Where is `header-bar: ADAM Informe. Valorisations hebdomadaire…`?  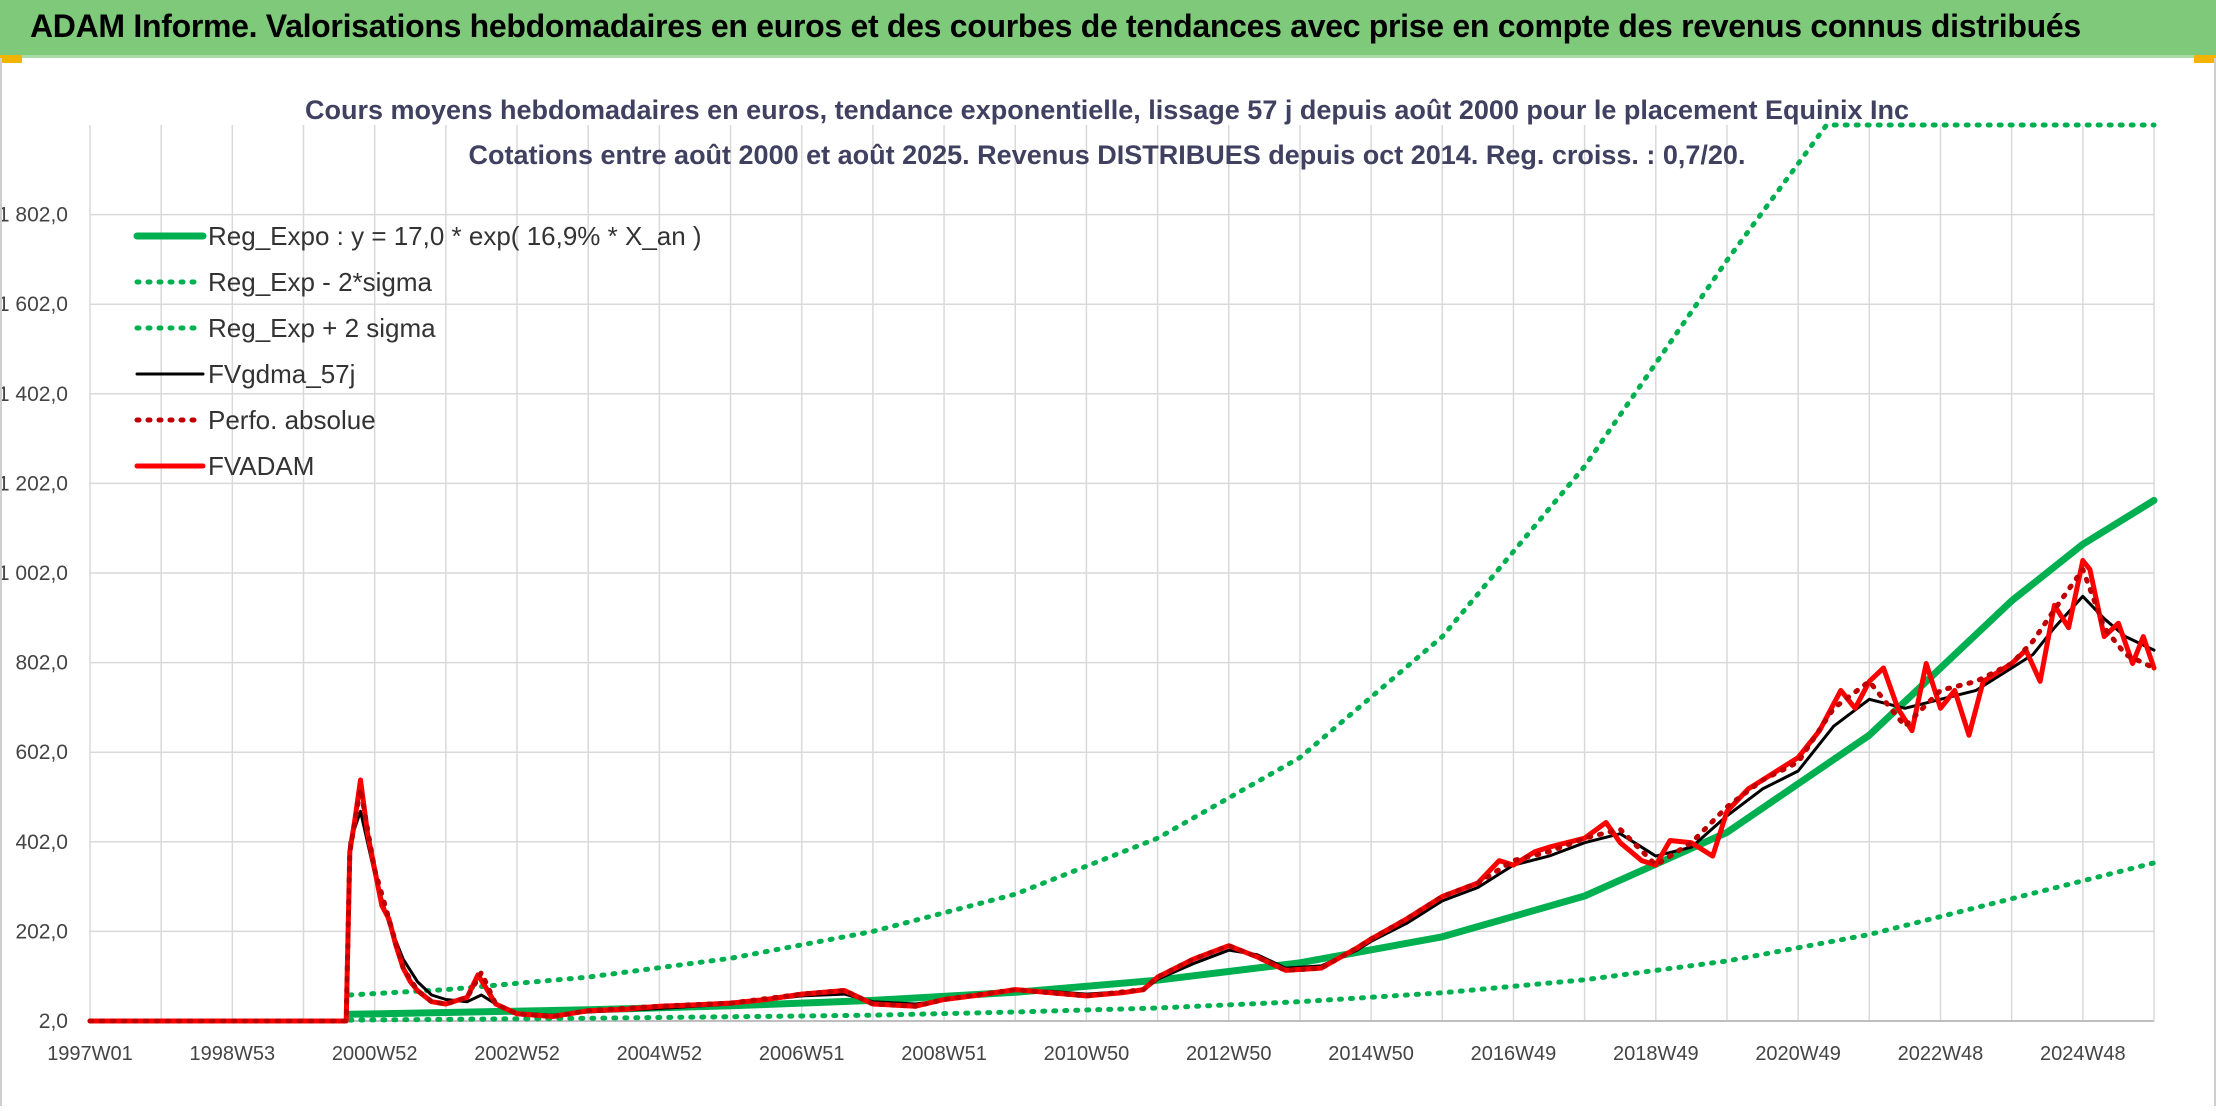
header-bar: ADAM Informe. Valorisations hebdomadaire… is located at coordinates (1108, 29).